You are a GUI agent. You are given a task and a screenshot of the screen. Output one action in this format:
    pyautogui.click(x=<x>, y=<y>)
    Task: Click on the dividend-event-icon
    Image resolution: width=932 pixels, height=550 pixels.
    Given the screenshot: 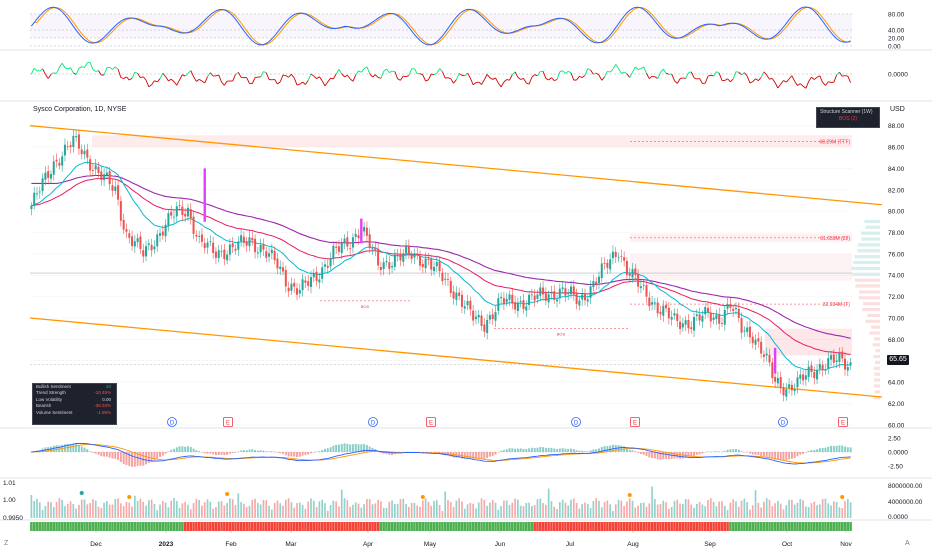 What is the action you would take?
    pyautogui.click(x=576, y=422)
    